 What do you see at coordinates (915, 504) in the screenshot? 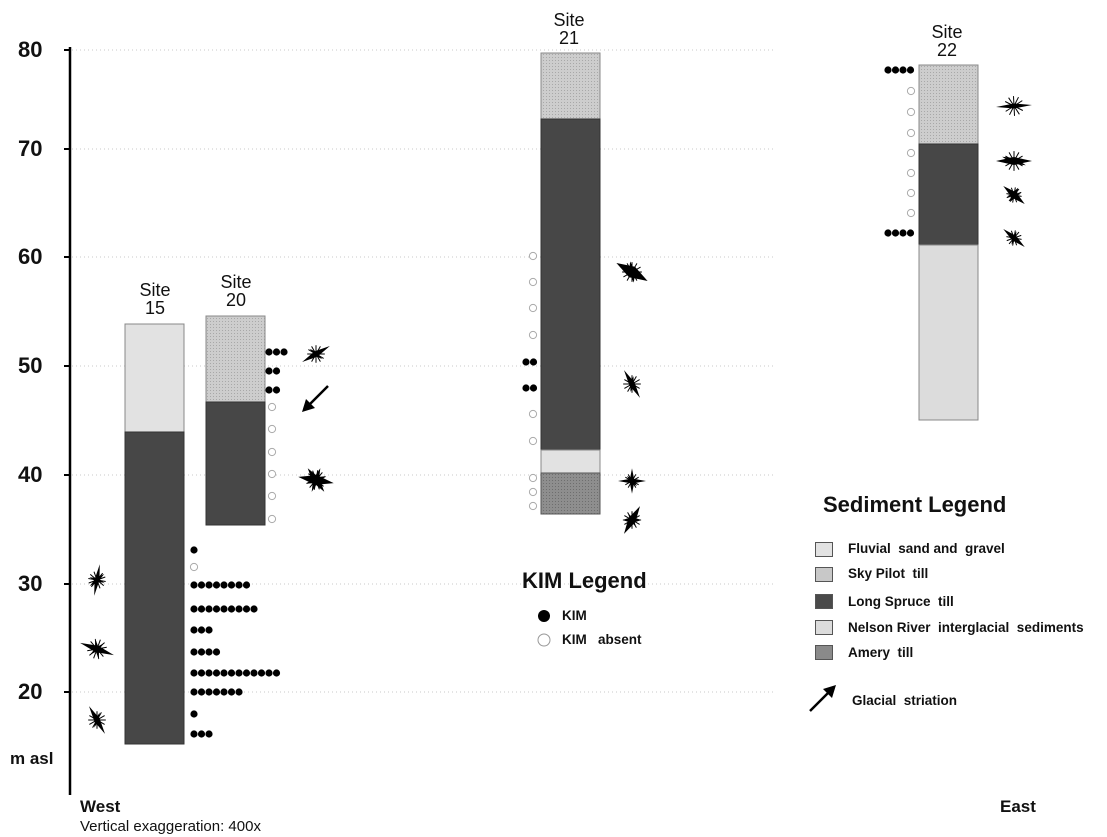
I see `sediment-legend-title: Sediment Legend` at bounding box center [915, 504].